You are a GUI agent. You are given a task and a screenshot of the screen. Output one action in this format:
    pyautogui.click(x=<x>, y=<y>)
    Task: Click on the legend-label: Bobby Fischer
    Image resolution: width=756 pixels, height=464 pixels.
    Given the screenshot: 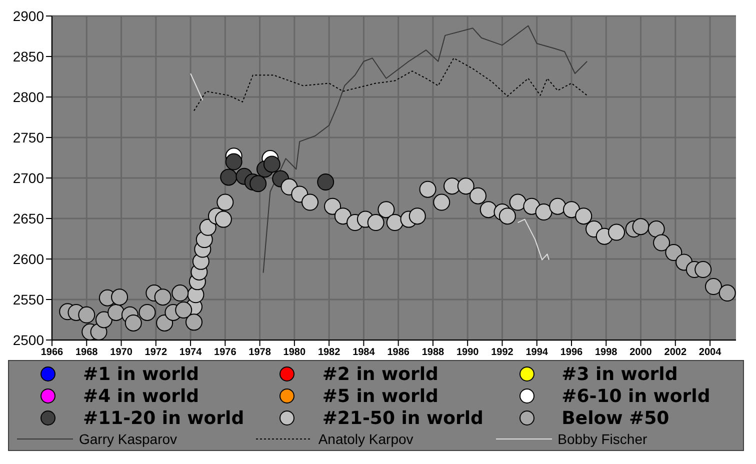 What is the action you would take?
    pyautogui.click(x=603, y=438)
    